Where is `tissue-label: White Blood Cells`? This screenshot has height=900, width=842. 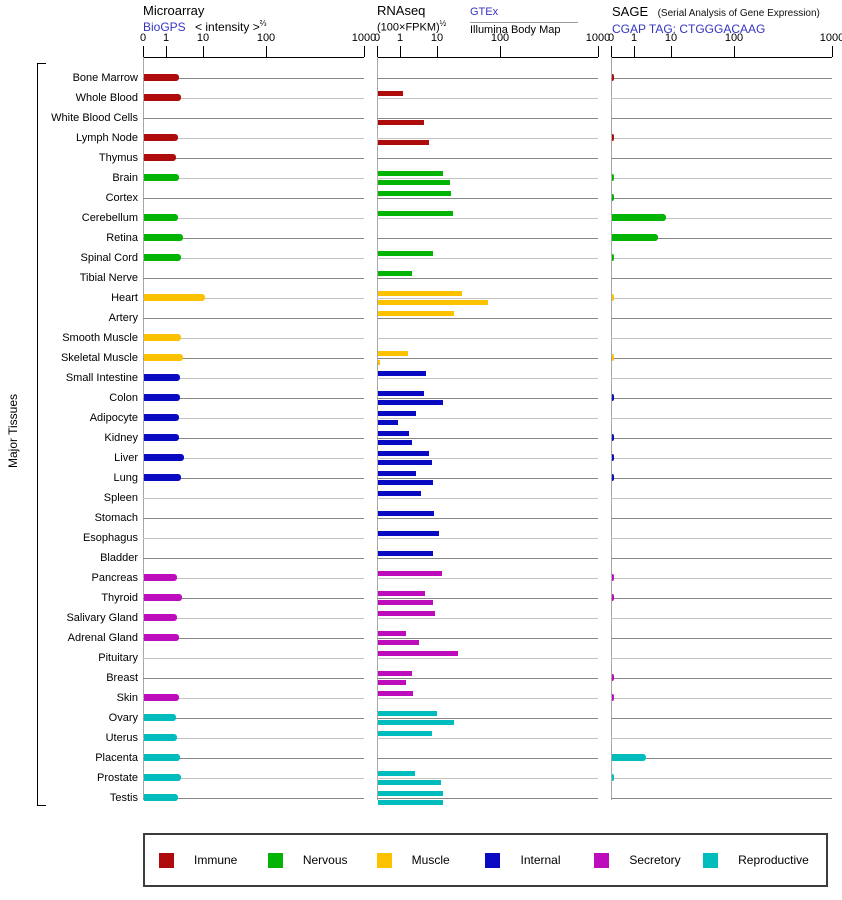
tissue-label: White Blood Cells is located at coordinates (94, 118).